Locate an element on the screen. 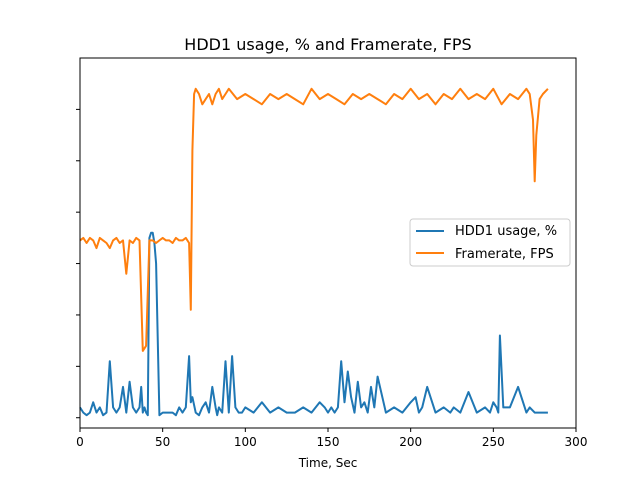  x-axis-label: Time, Sec is located at coordinates (328, 463).